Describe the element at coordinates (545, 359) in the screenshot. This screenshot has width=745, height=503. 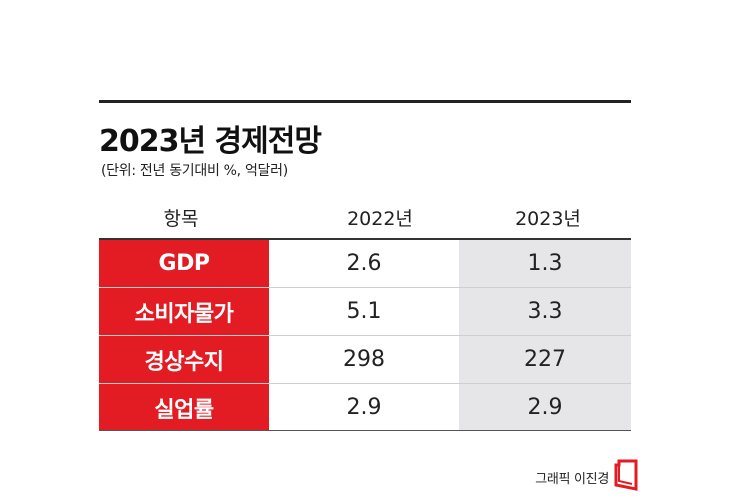
I see `value-2023: 227` at that location.